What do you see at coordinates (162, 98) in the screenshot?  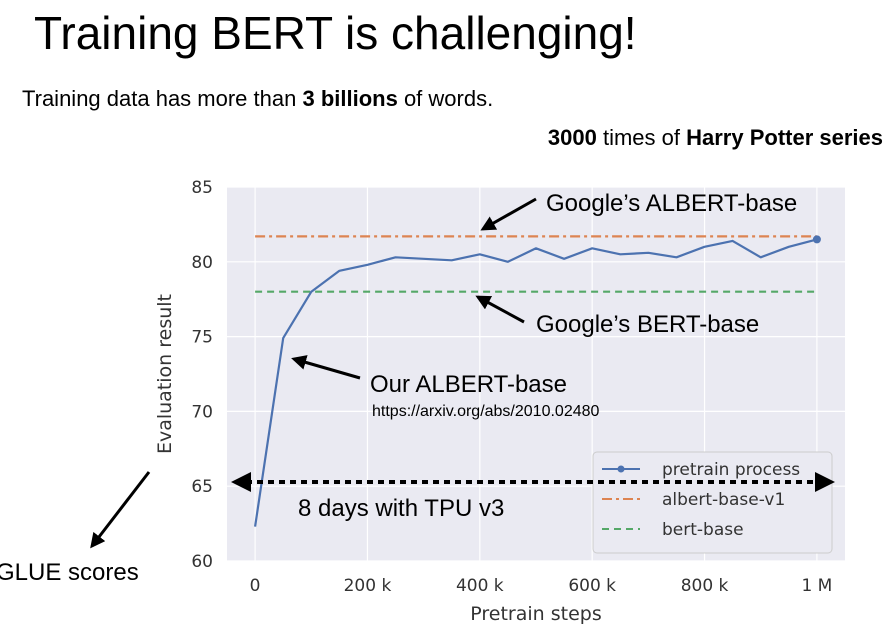 I see `note-prefix: Training data has more than` at bounding box center [162, 98].